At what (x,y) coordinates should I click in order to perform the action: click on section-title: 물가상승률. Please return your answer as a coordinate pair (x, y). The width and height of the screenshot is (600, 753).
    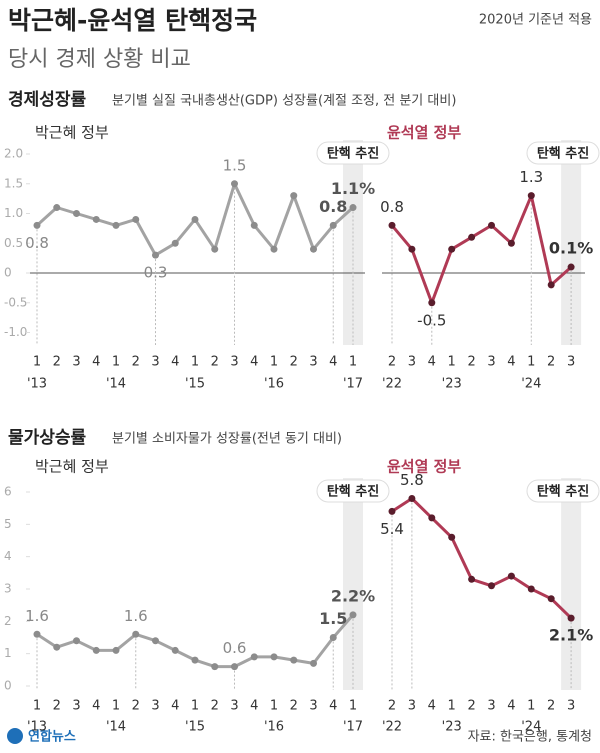
    Looking at the image, I should click on (47, 438).